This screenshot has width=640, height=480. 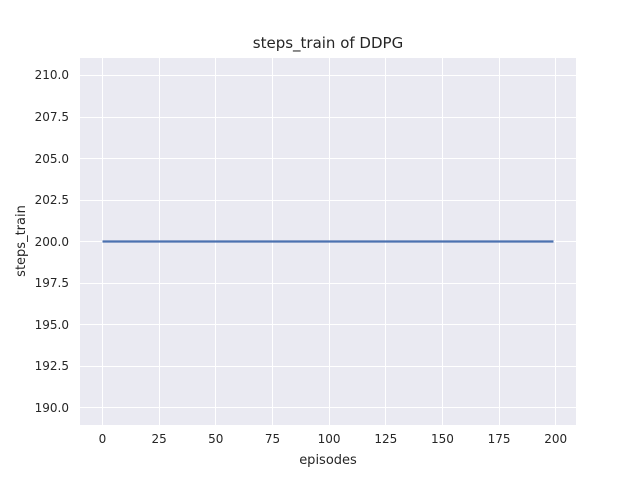 What do you see at coordinates (51, 366) in the screenshot?
I see `y-tick-label: 192.5` at bounding box center [51, 366].